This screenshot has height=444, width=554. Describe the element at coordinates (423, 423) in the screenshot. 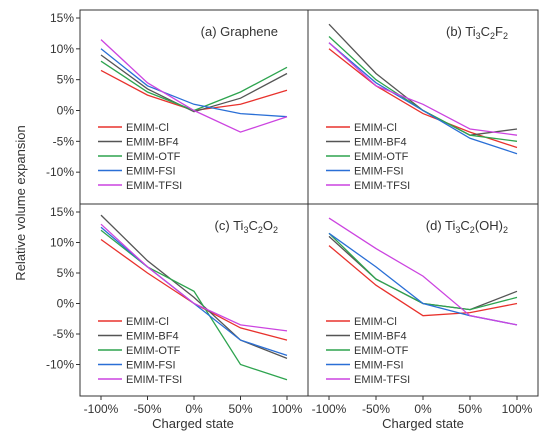

I see `x-axis-label-right: Charged state` at that location.